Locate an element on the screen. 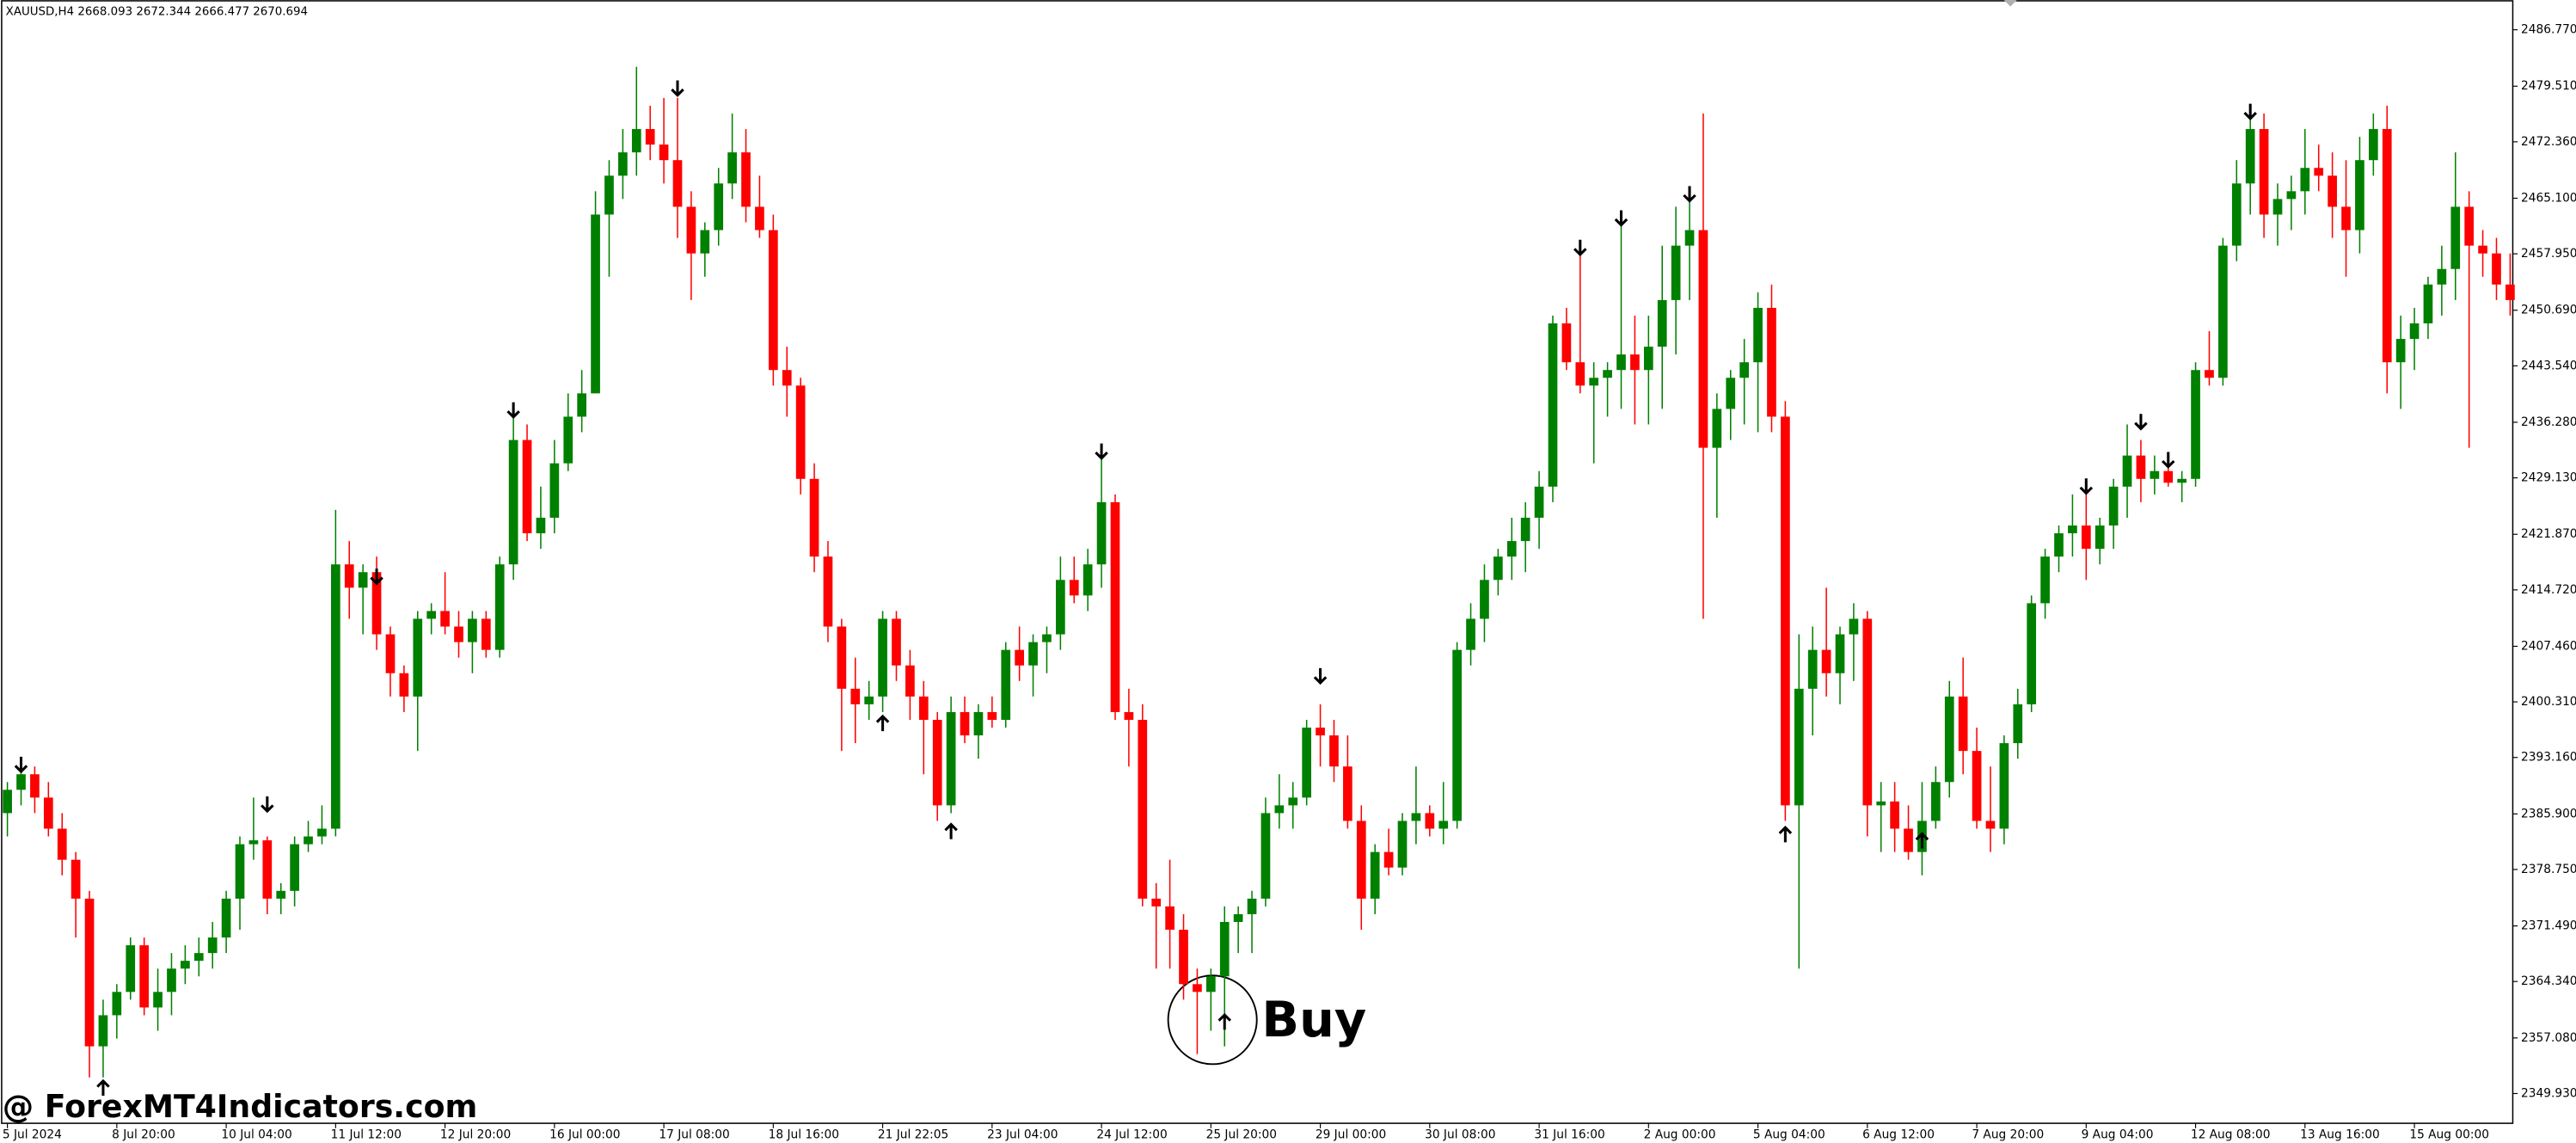 This screenshot has height=1143, width=2576. y-tick-label: 2429.130 is located at coordinates (2548, 478).